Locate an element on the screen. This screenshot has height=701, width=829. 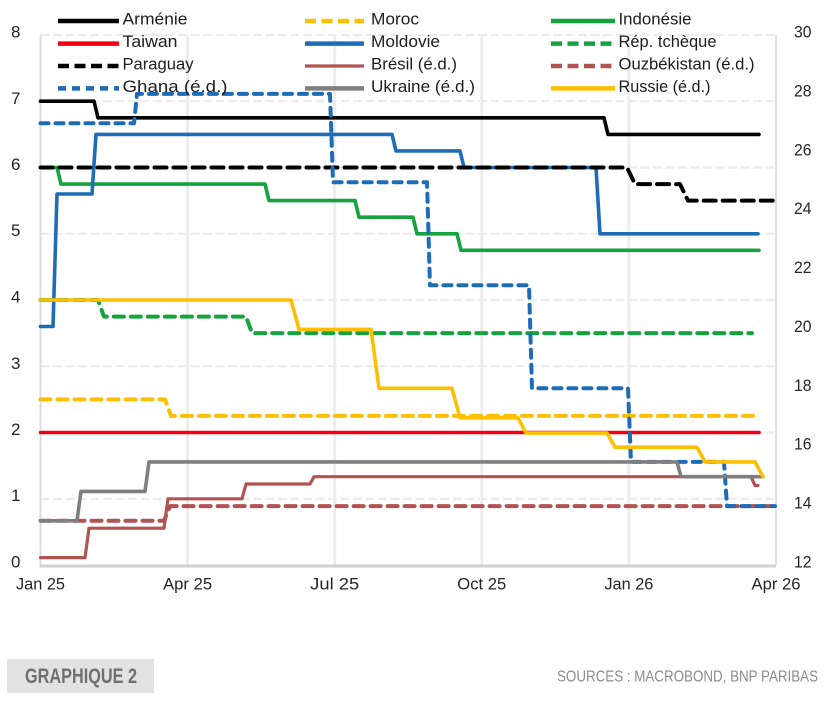
svg-text: Brésil (é.d.) is located at coordinates (414, 65).